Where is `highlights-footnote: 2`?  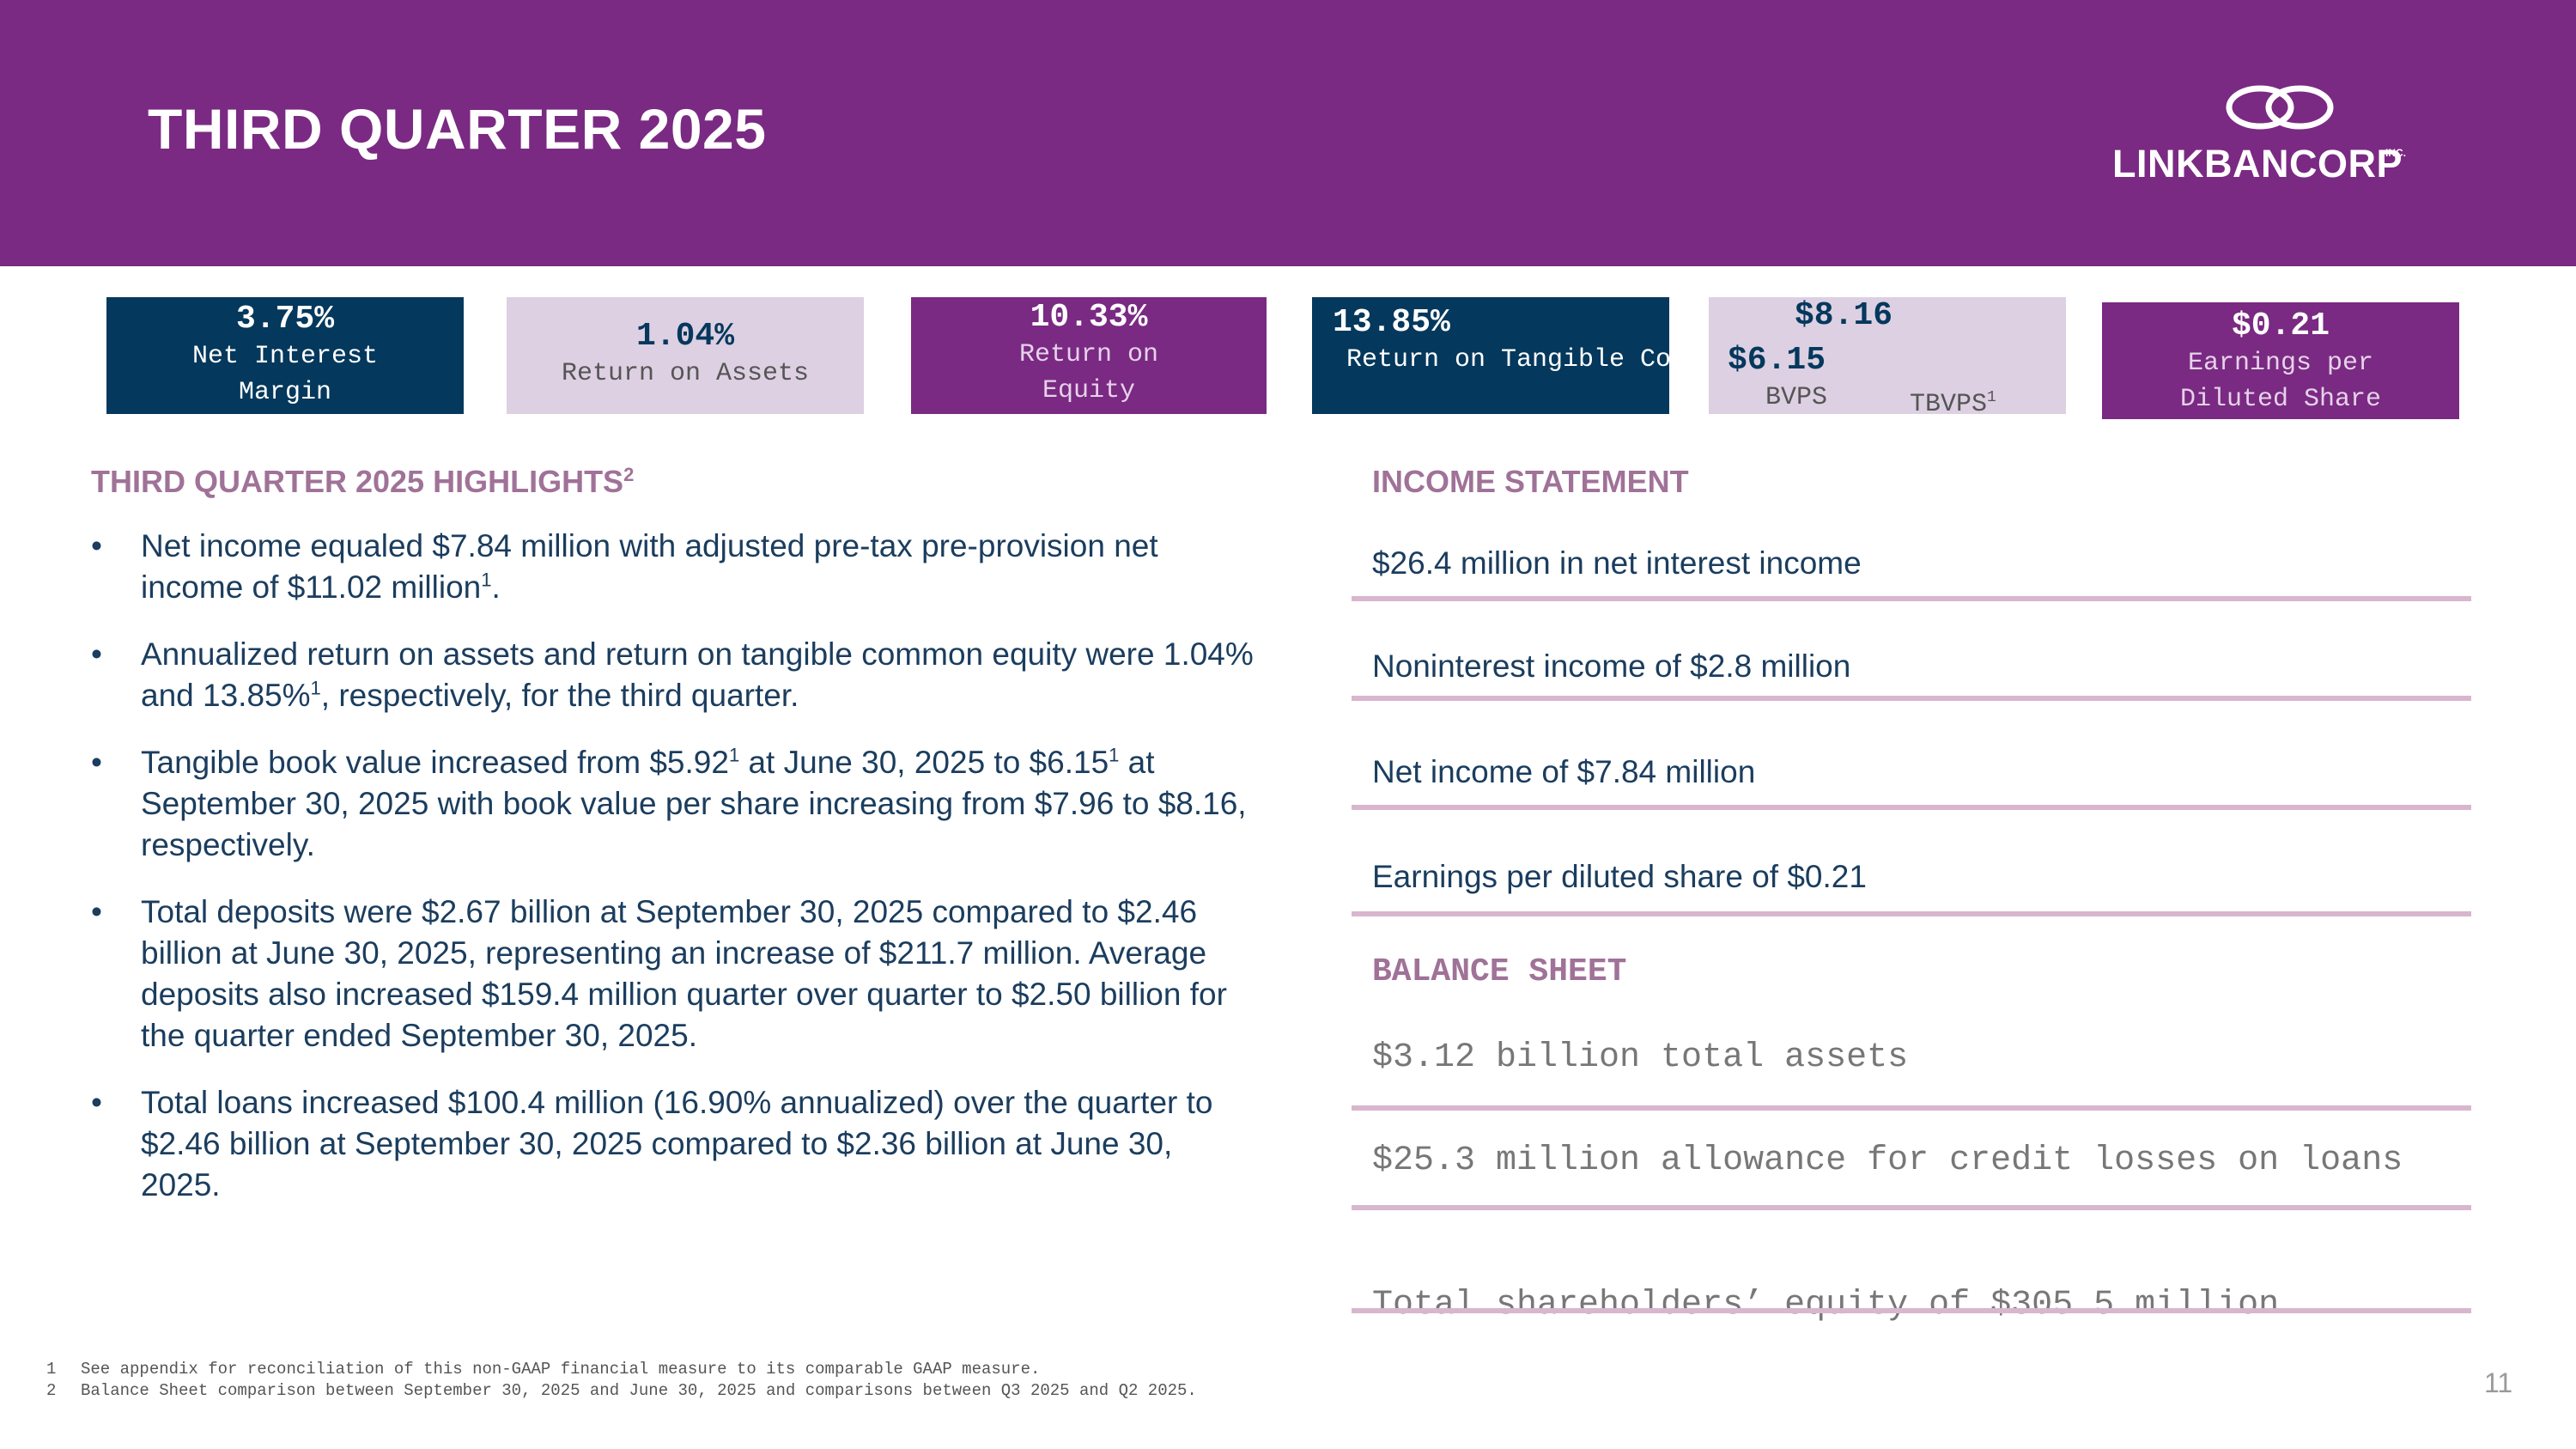 highlights-footnote: 2 is located at coordinates (629, 474).